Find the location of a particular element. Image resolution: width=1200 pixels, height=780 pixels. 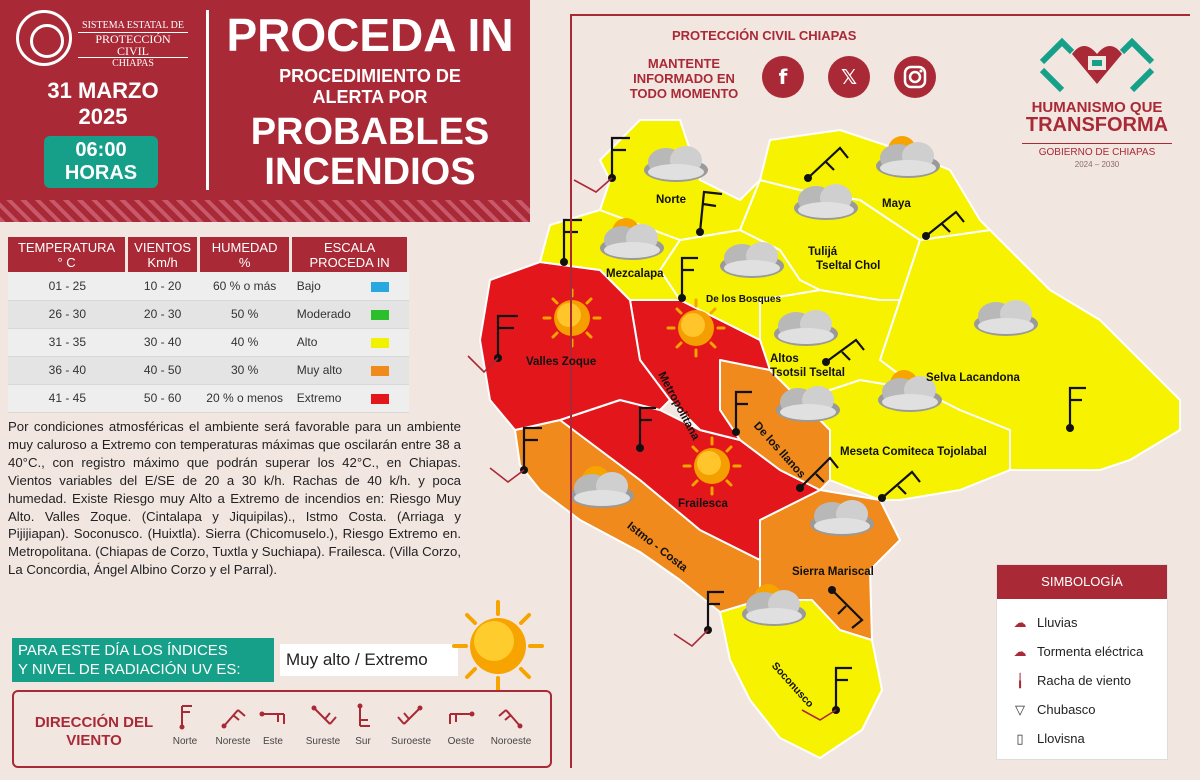

wind-dir-southeast: Sureste is located at coordinates (323, 724).